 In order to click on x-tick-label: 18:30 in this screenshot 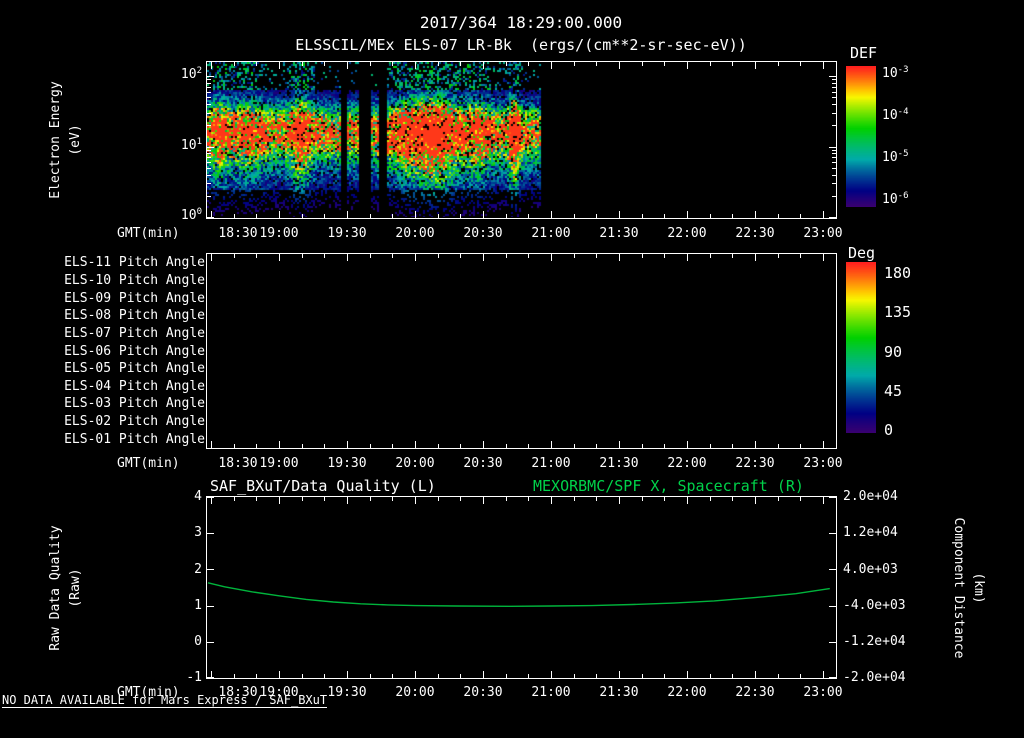, I will do `click(238, 463)`.